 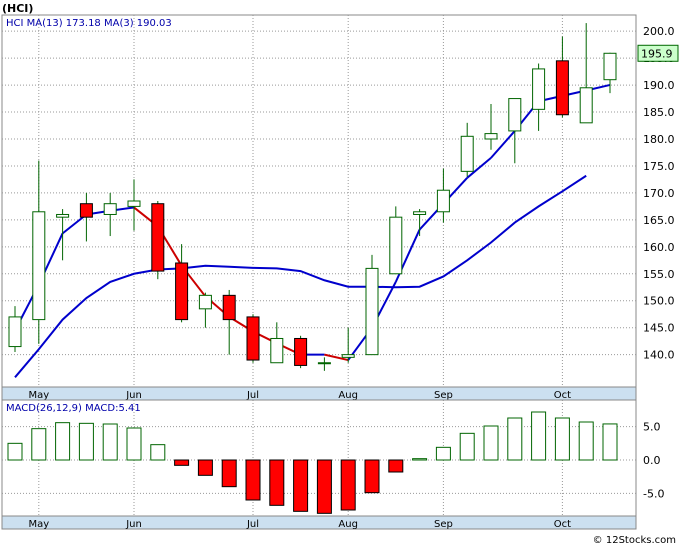 I want to click on price-y-tick-label: 140.0, so click(x=659, y=355).